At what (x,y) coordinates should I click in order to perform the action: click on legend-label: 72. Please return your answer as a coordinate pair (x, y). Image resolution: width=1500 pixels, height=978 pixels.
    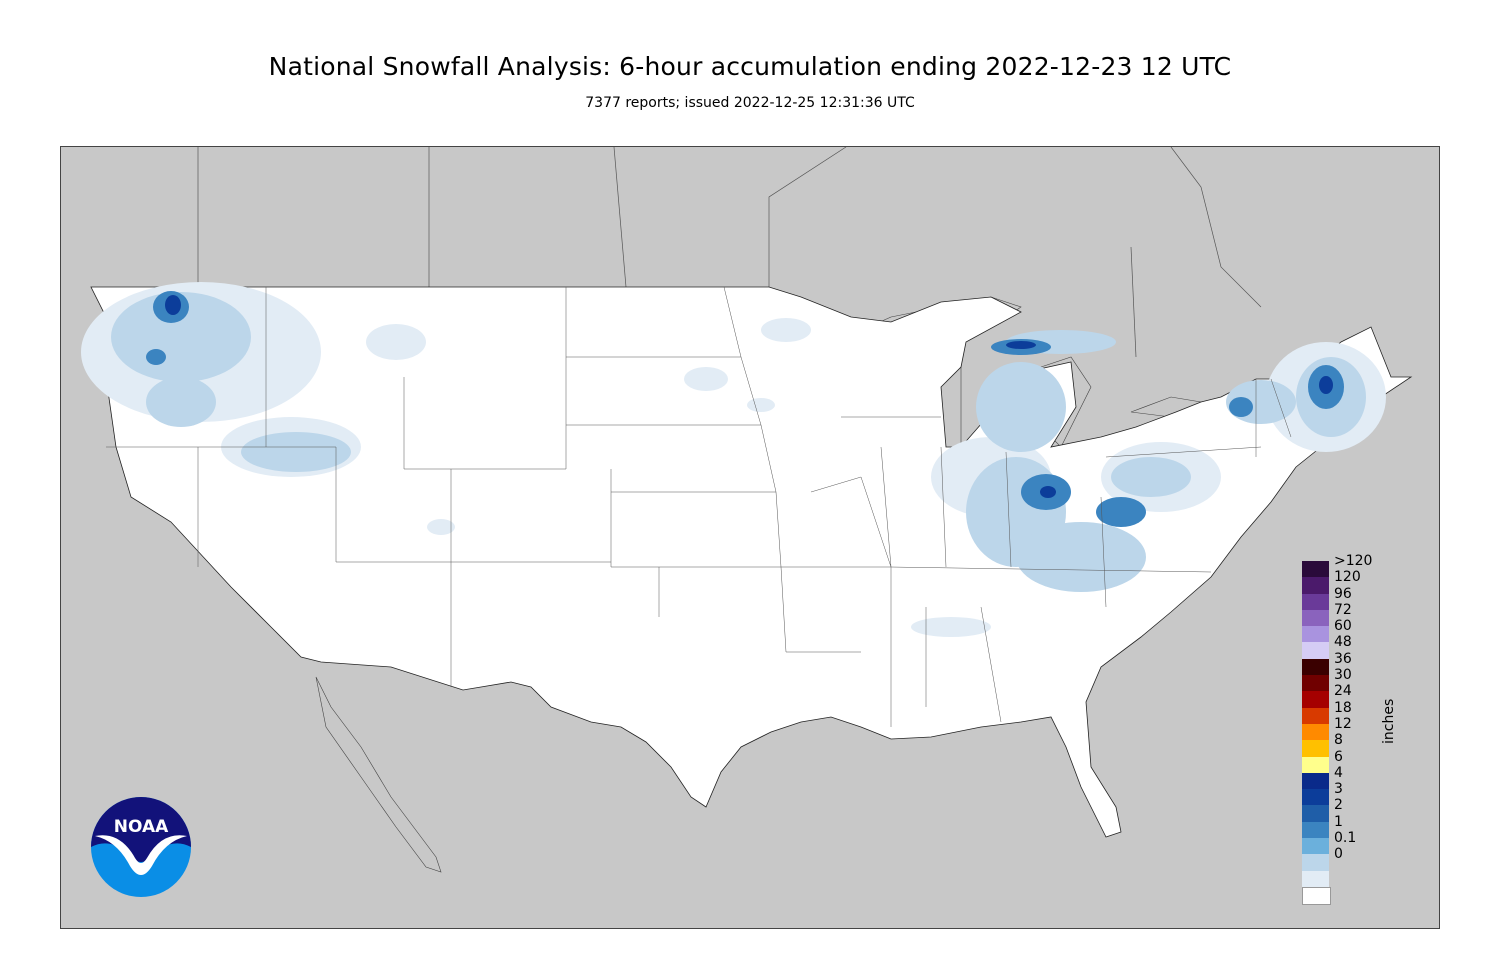
    Looking at the image, I should click on (1343, 609).